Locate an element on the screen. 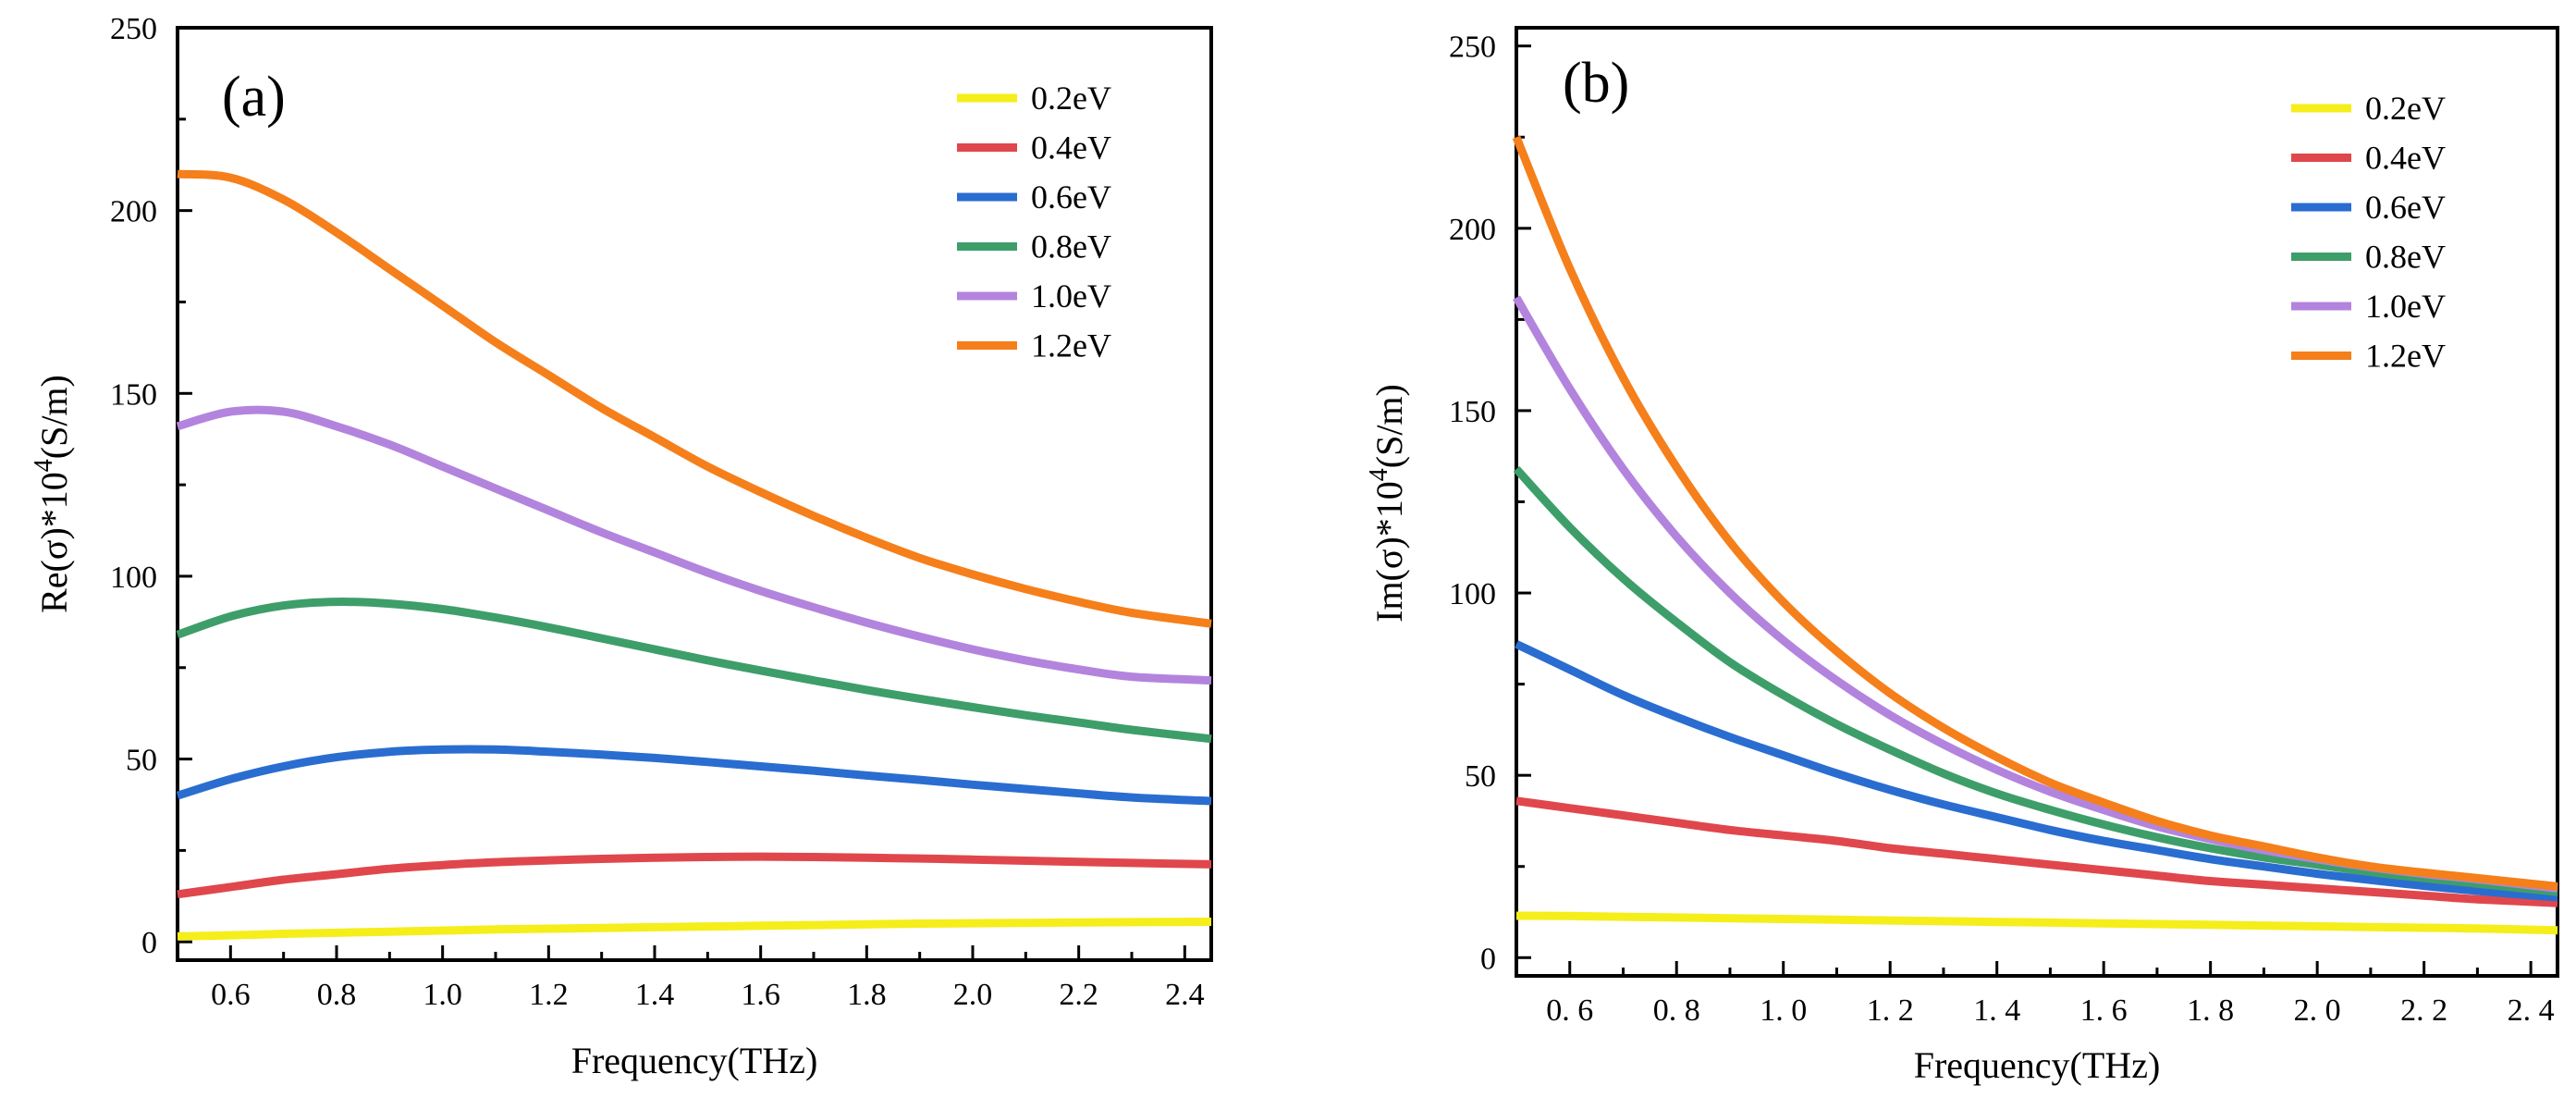 Image resolution: width=2576 pixels, height=1110 pixels. panel-b-y-axis-title-unit: (S/m) is located at coordinates (1389, 426).